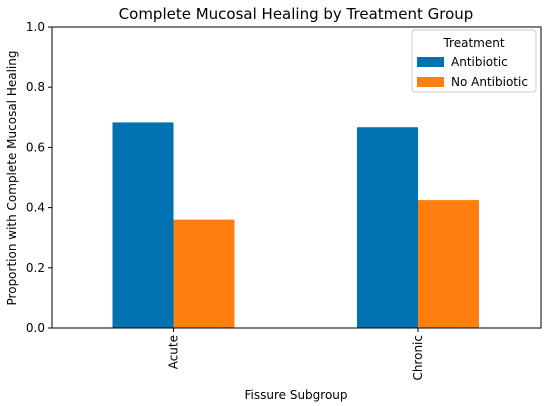 The width and height of the screenshot is (550, 406). Describe the element at coordinates (35, 27) in the screenshot. I see `y-tick-label: 1.0` at that location.